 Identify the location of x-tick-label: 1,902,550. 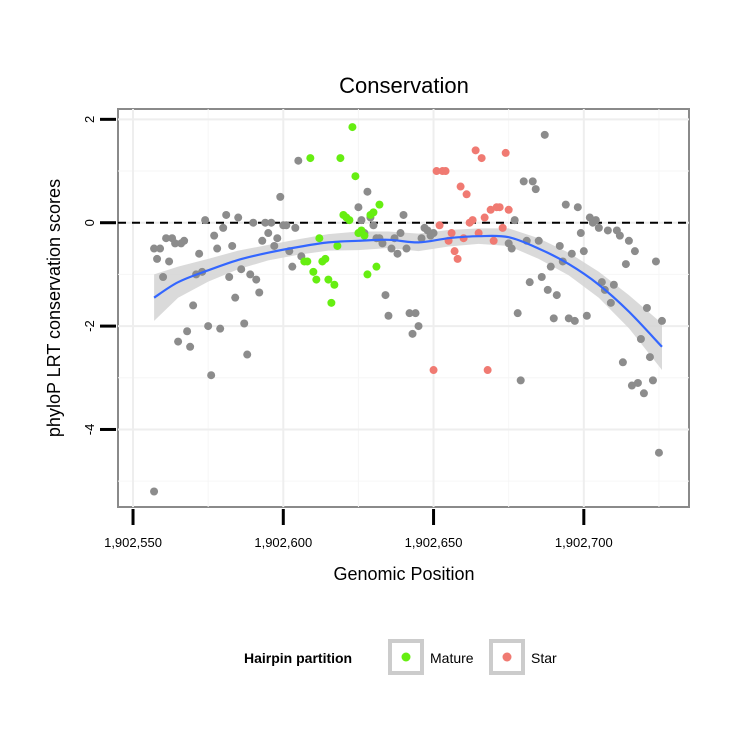
(133, 542).